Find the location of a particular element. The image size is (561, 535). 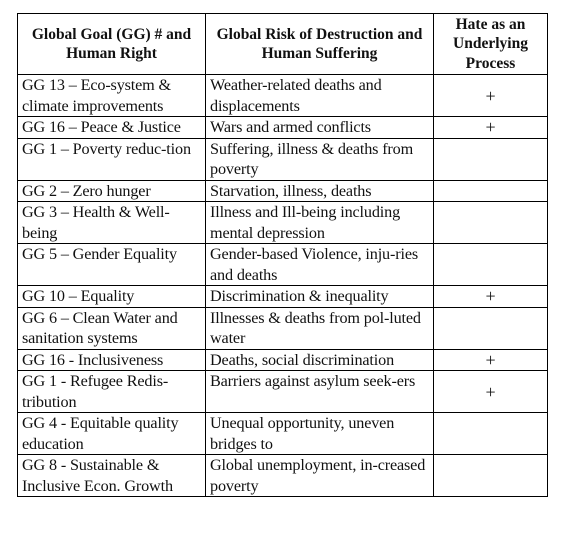

risk-cell: Illnesses & deaths from pol-luted water is located at coordinates (319, 328).